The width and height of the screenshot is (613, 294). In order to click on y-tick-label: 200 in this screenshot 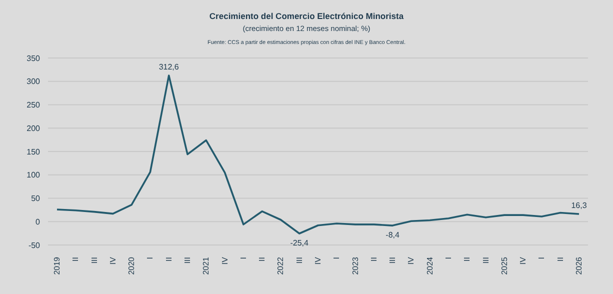, I will do `click(33, 128)`.